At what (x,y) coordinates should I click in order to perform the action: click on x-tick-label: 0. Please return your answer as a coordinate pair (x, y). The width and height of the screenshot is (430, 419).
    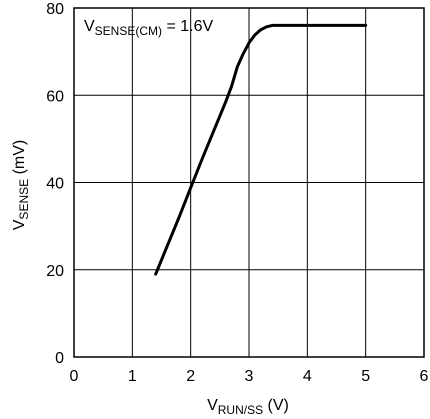
    Looking at the image, I should click on (74, 376).